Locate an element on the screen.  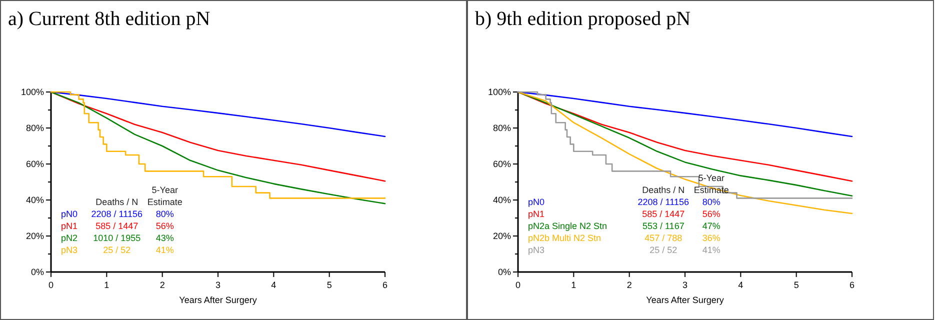
text: pN2a Single N2 Stn is located at coordinates (568, 226).